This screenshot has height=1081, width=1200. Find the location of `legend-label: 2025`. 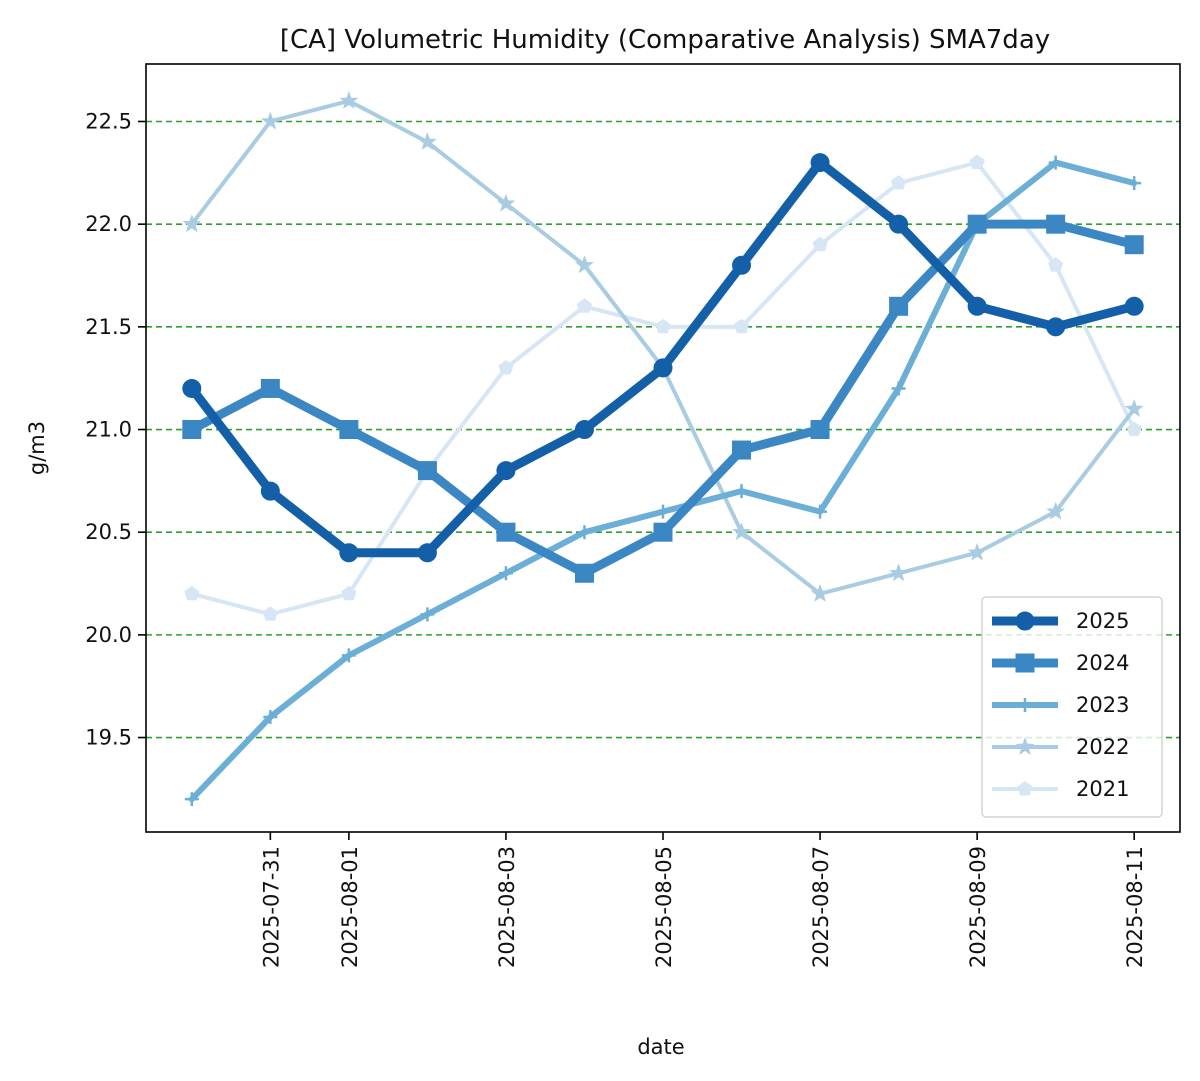

legend-label: 2025 is located at coordinates (1102, 621).